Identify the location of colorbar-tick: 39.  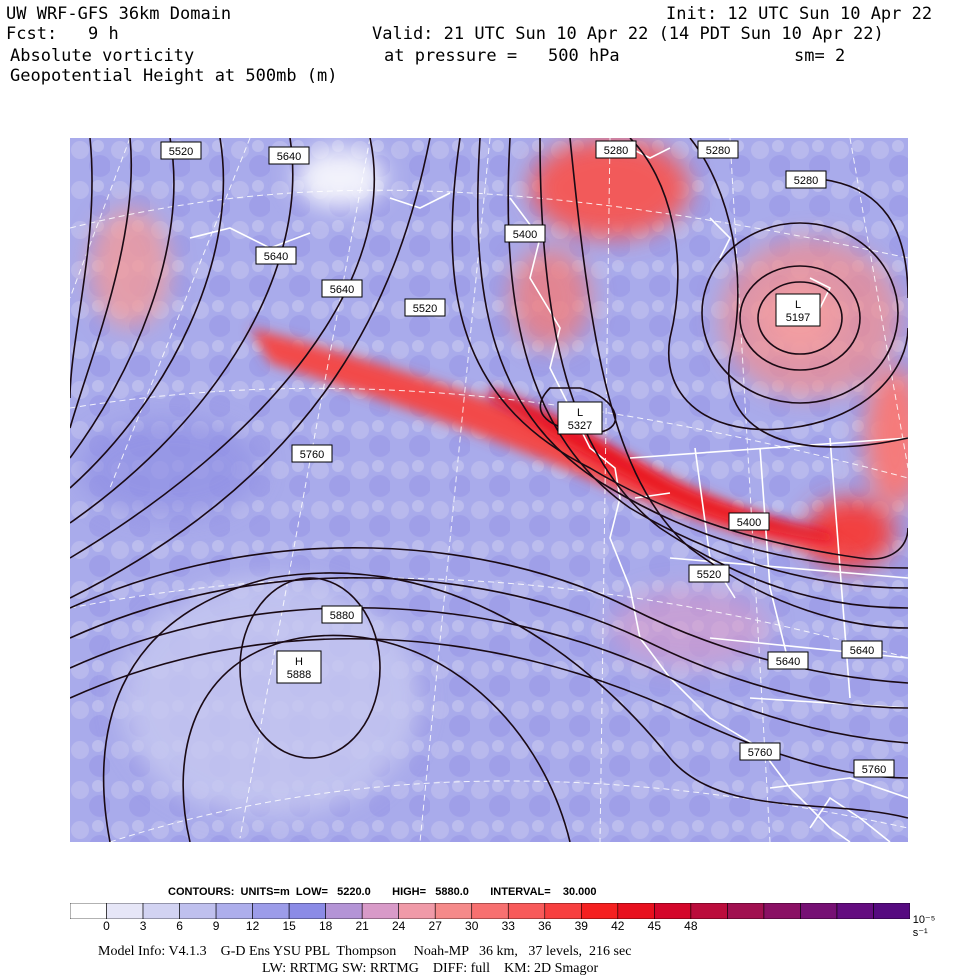
(581, 926).